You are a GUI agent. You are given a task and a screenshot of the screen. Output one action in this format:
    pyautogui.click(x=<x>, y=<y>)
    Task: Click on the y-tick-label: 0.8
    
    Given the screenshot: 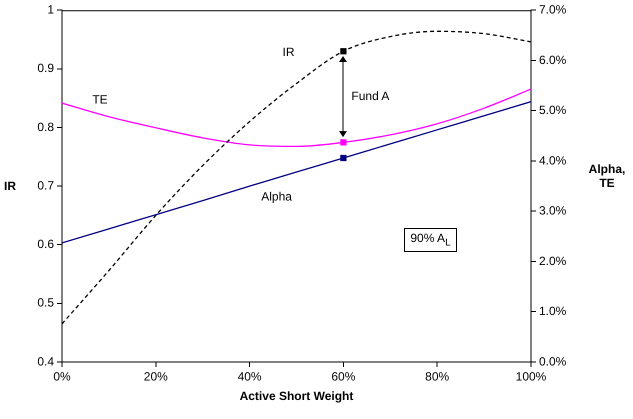 What is the action you would take?
    pyautogui.click(x=45, y=127)
    